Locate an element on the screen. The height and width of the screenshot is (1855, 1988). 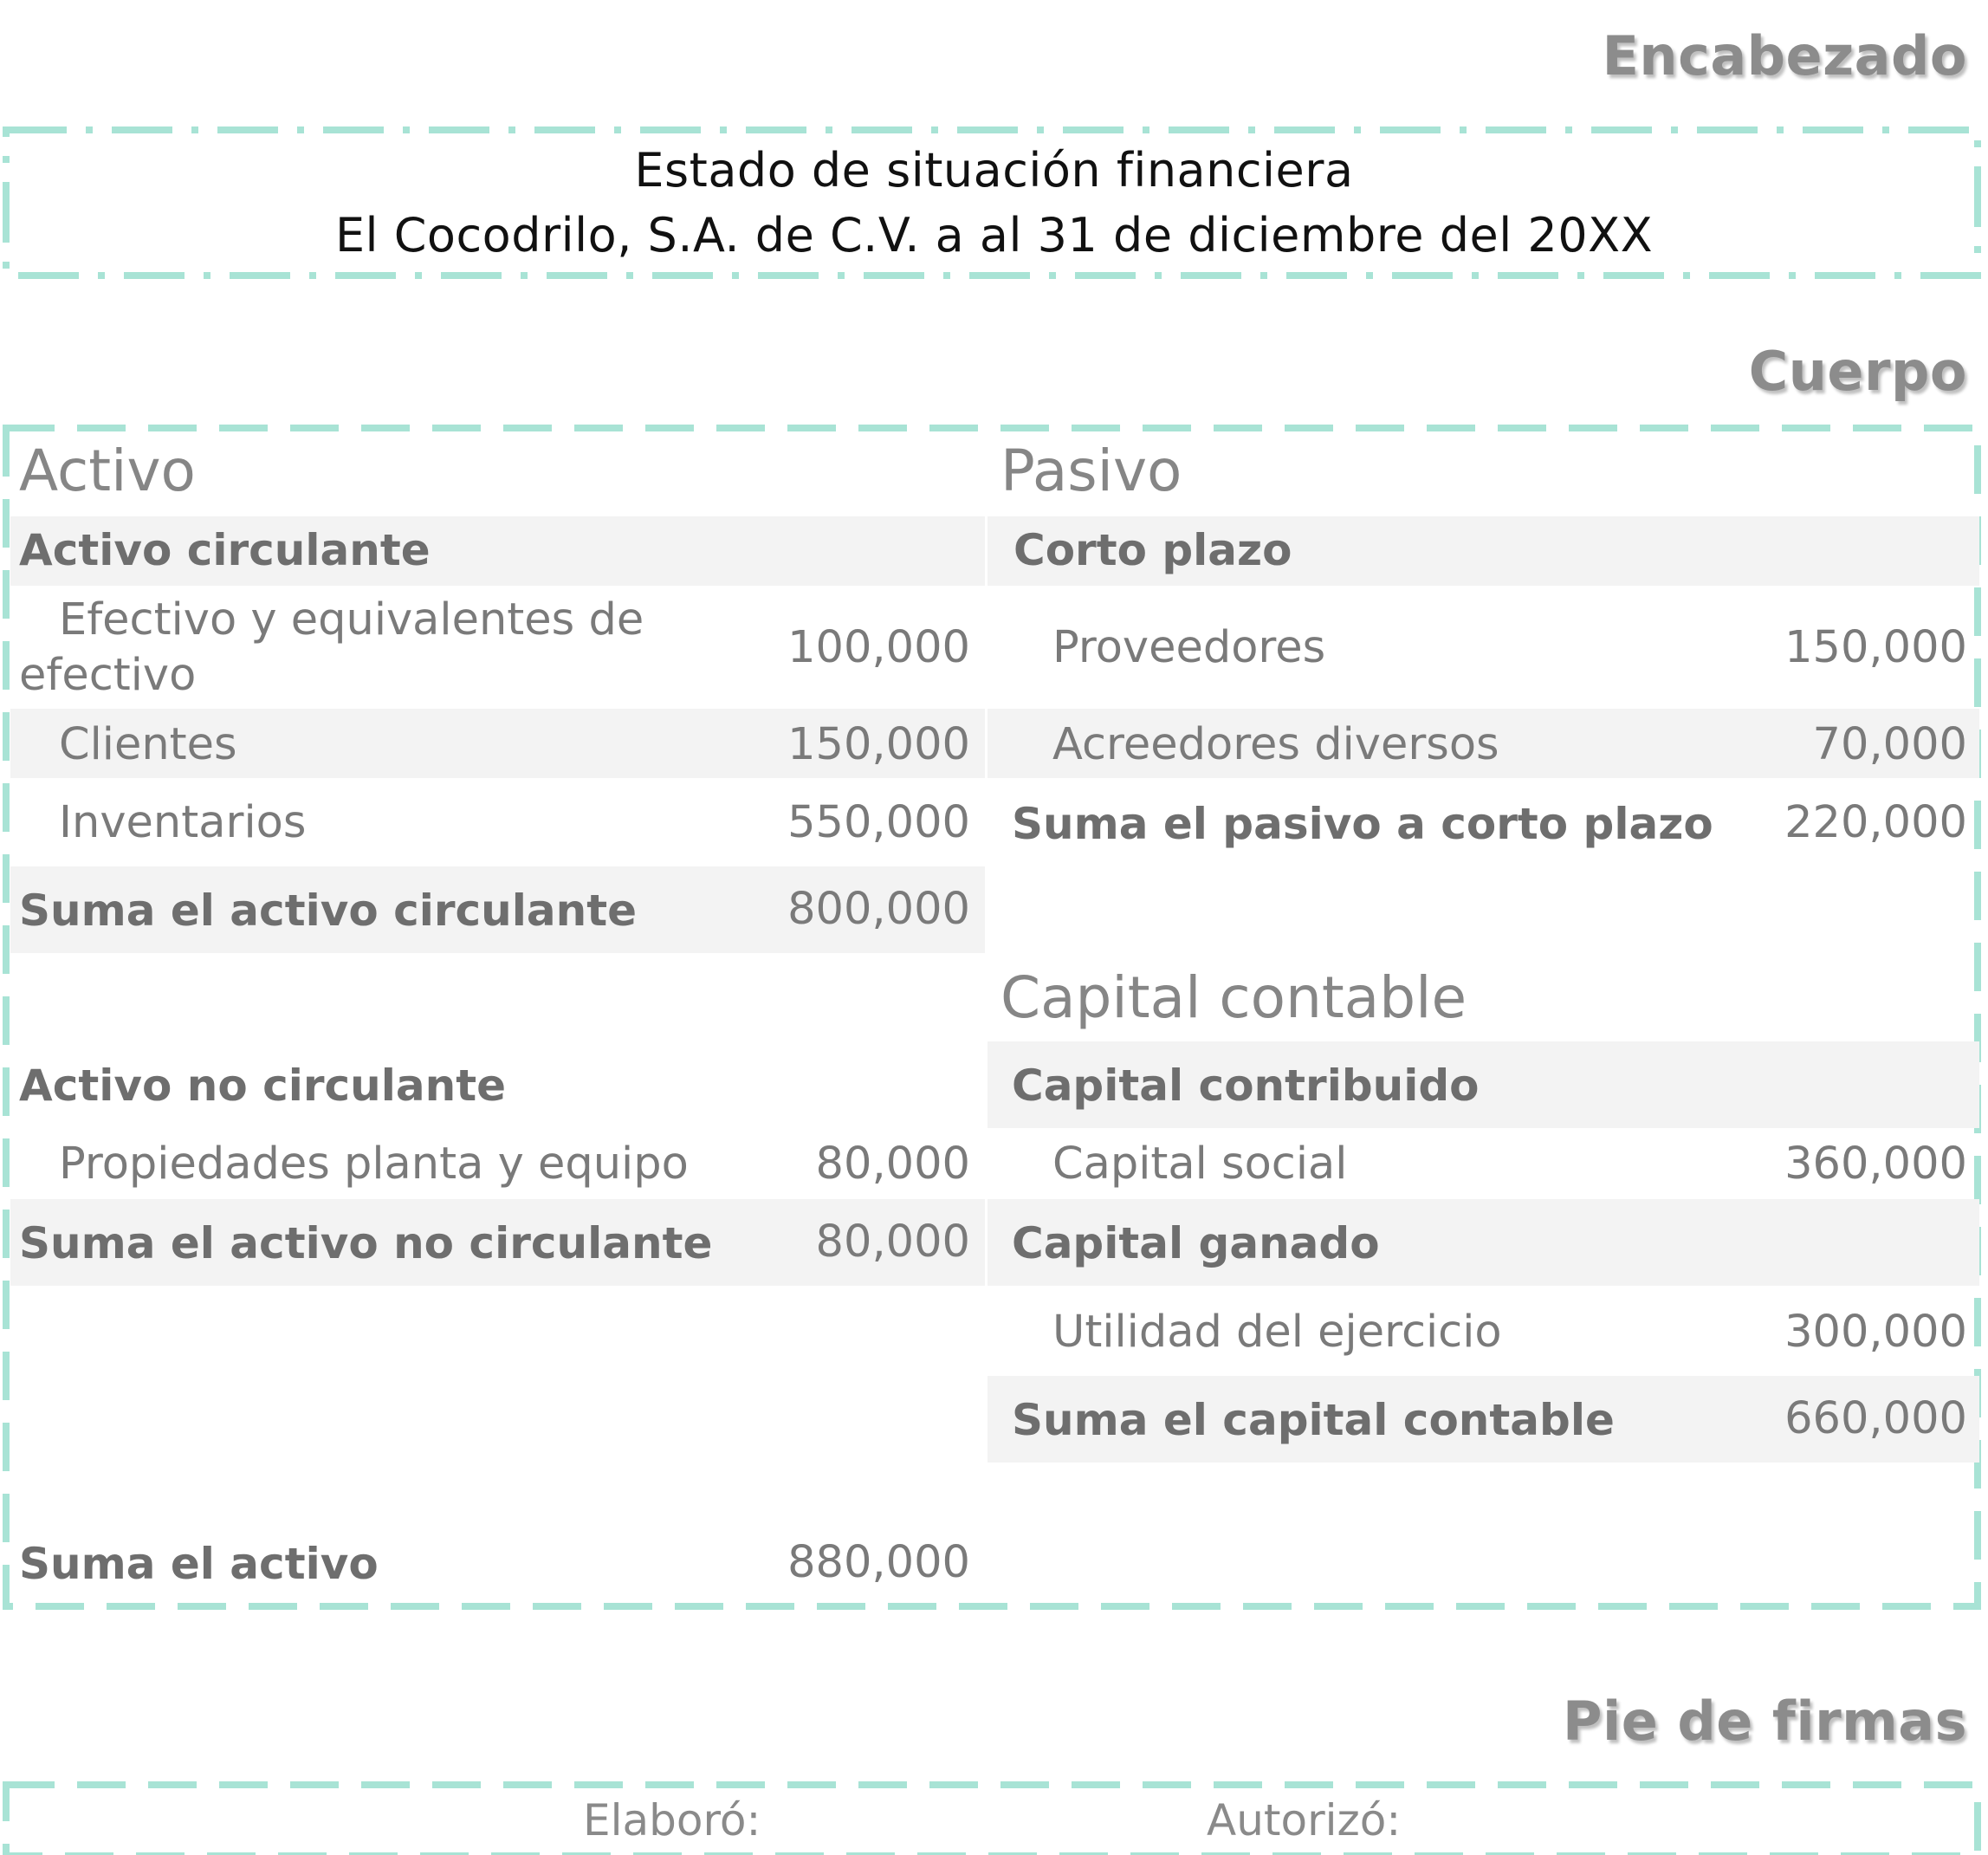
statement-title: Estado de situación financiera is located at coordinates (994, 170).